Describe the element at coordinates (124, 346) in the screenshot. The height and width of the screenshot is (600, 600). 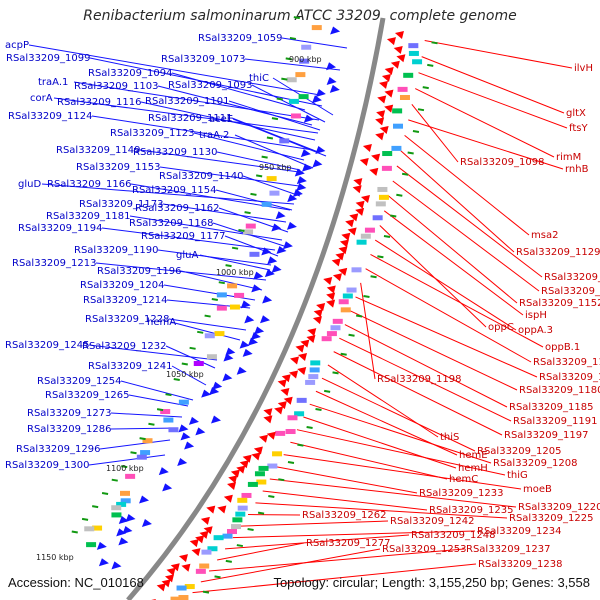
I see `forward-gene-label: RSal33209_1232` at that location.